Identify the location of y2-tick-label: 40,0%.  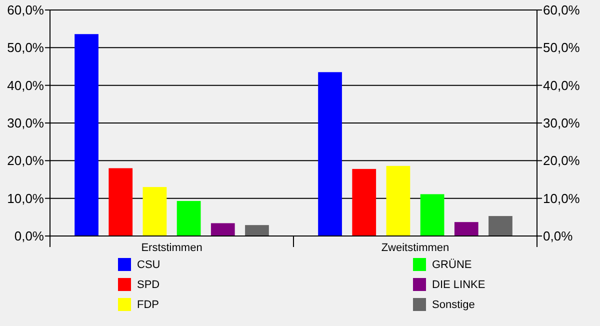
(561, 85).